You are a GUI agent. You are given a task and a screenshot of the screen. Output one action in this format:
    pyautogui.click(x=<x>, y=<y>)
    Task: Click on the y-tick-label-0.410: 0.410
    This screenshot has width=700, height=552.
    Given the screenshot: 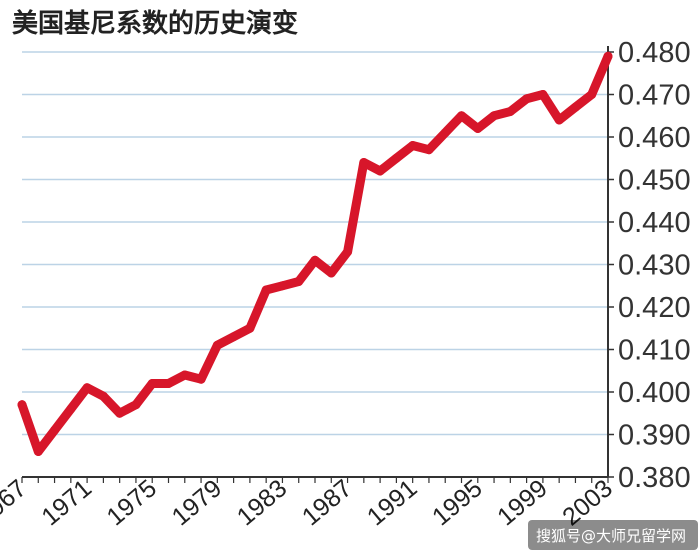 What is the action you would take?
    pyautogui.click(x=654, y=351)
    